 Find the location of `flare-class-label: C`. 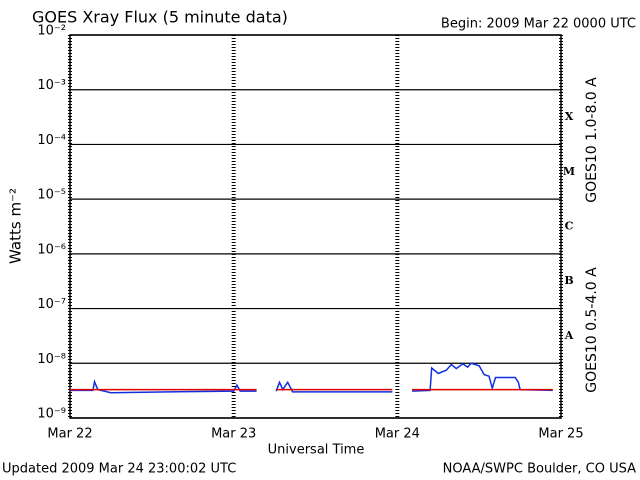

flare-class-label: C is located at coordinates (569, 226).